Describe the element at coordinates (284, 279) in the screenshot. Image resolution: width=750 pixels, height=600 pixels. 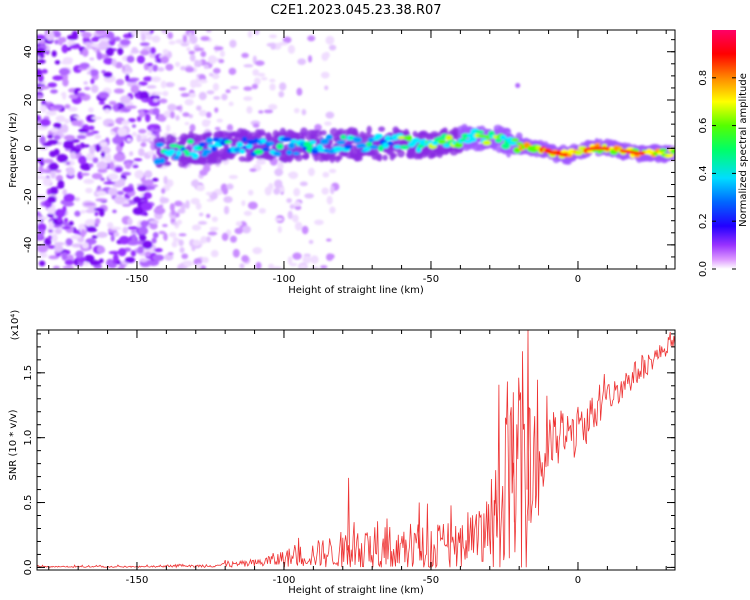
I see `x-tick-label: -100` at that location.